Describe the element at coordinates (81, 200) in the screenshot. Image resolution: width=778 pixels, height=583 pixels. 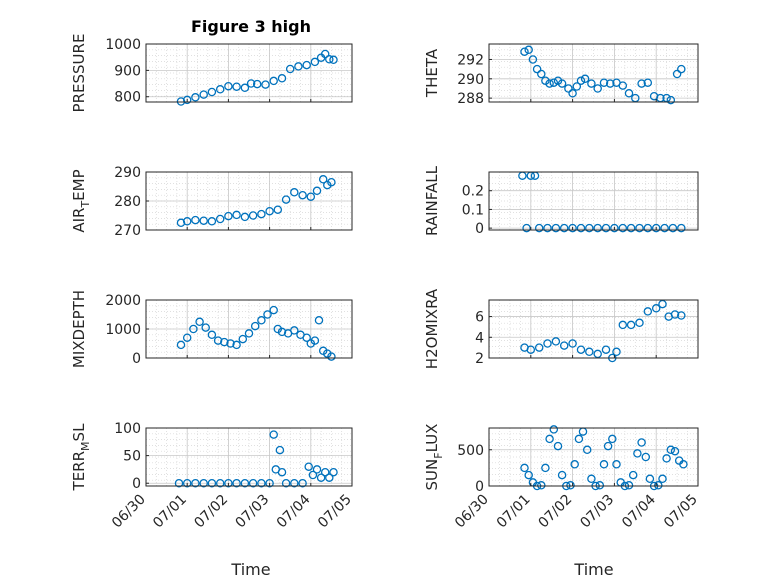
I see `y-axis-label: AIRTEMP` at that location.